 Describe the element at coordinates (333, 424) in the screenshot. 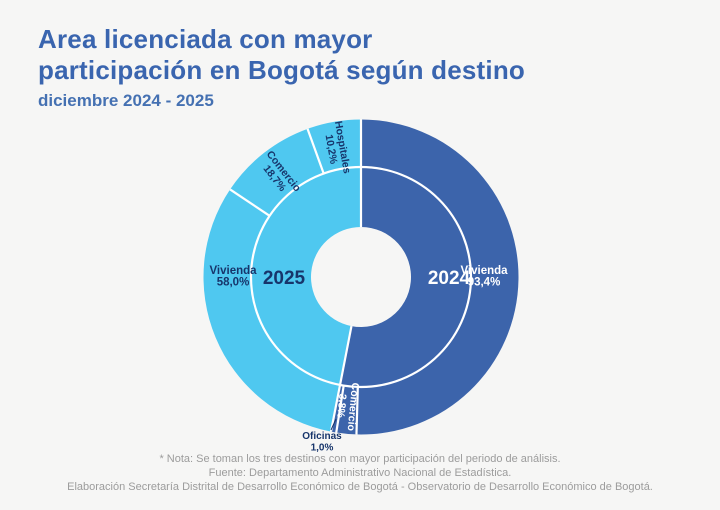

I see `leader-line-oficinas` at that location.